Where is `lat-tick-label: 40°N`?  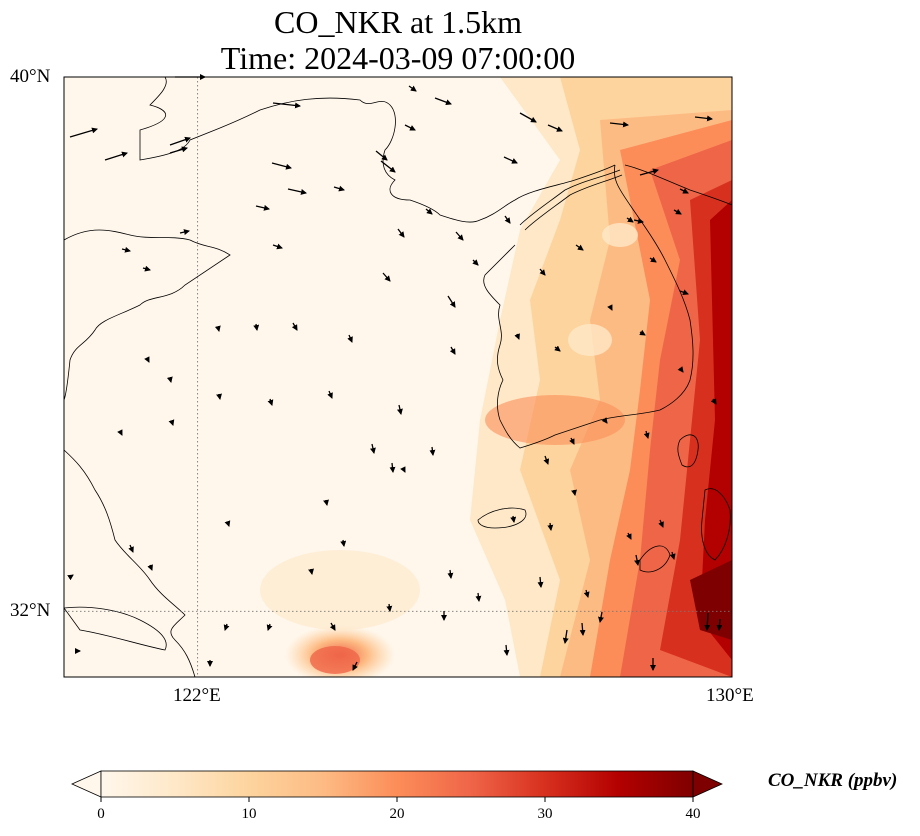 lat-tick-label: 40°N is located at coordinates (30, 76).